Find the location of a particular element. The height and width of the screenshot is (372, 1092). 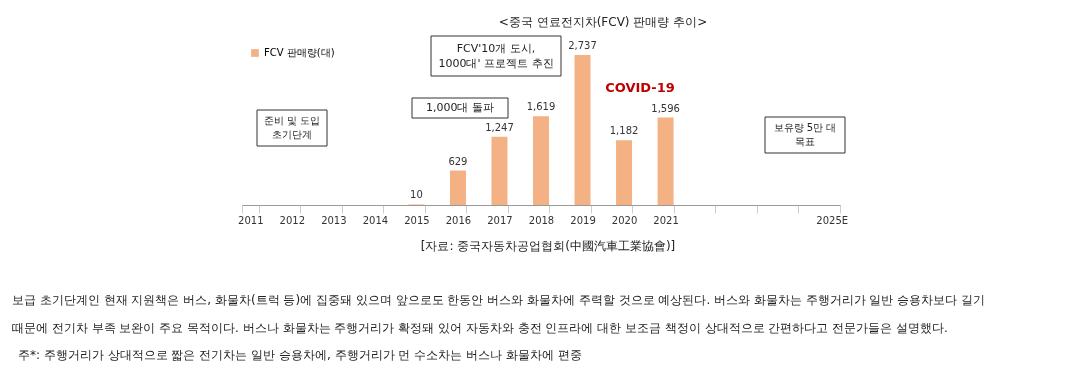

data-label: 1,182 is located at coordinates (624, 131).